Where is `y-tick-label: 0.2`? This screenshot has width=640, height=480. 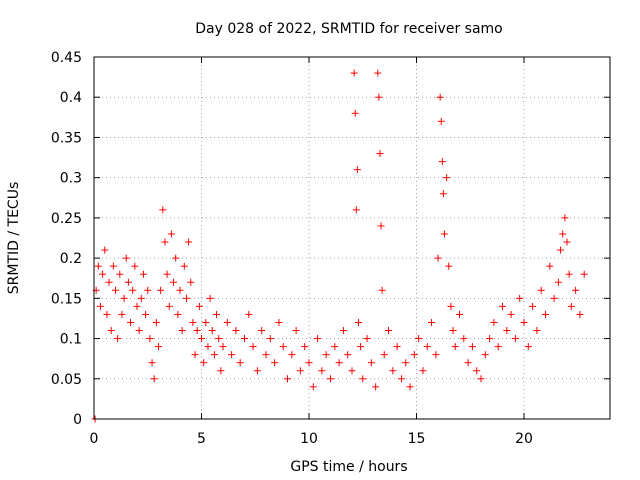 y-tick-label: 0.2 is located at coordinates (71, 259).